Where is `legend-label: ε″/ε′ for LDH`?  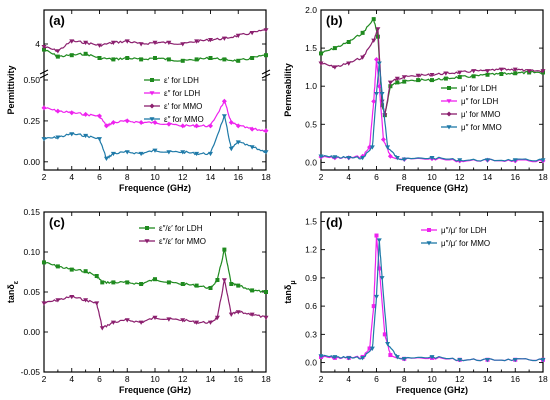 legend-label: ε″/ε′ for LDH is located at coordinates (181, 228).